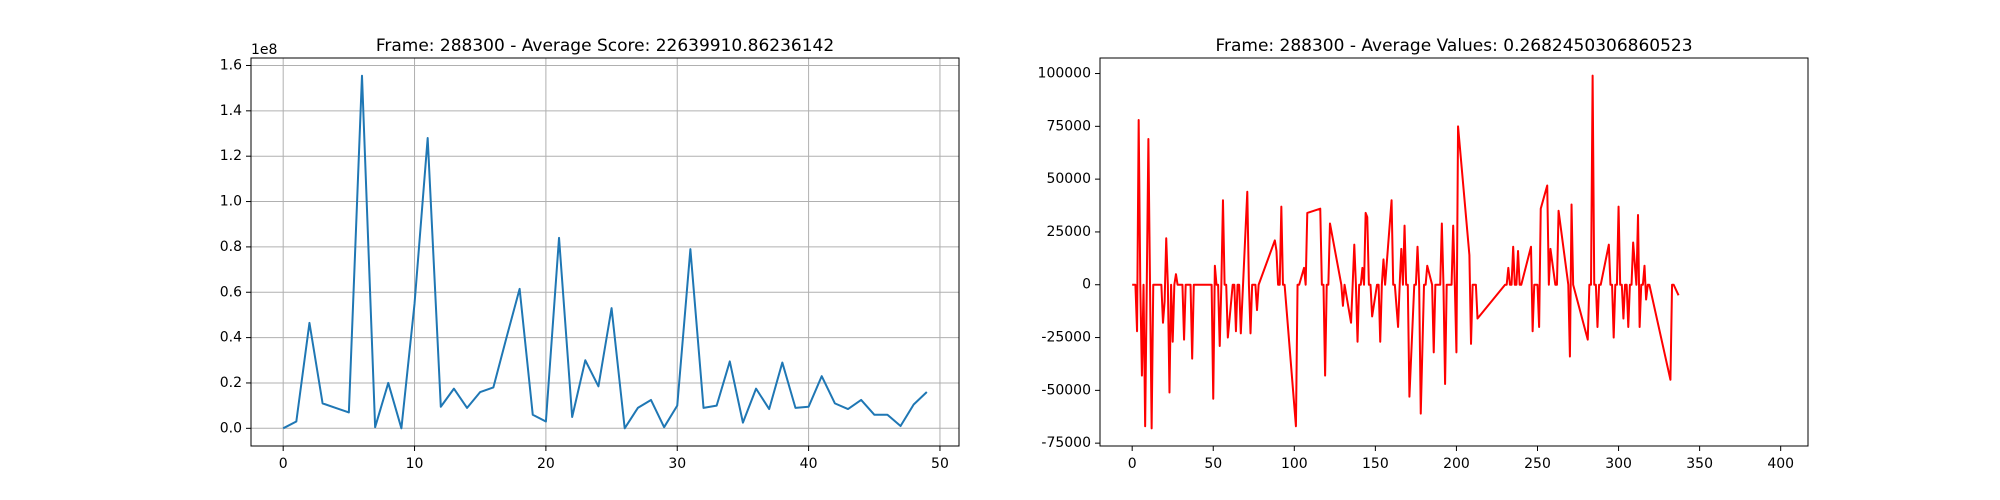  Describe the element at coordinates (1699, 464) in the screenshot. I see `x-tick-label: 350` at that location.